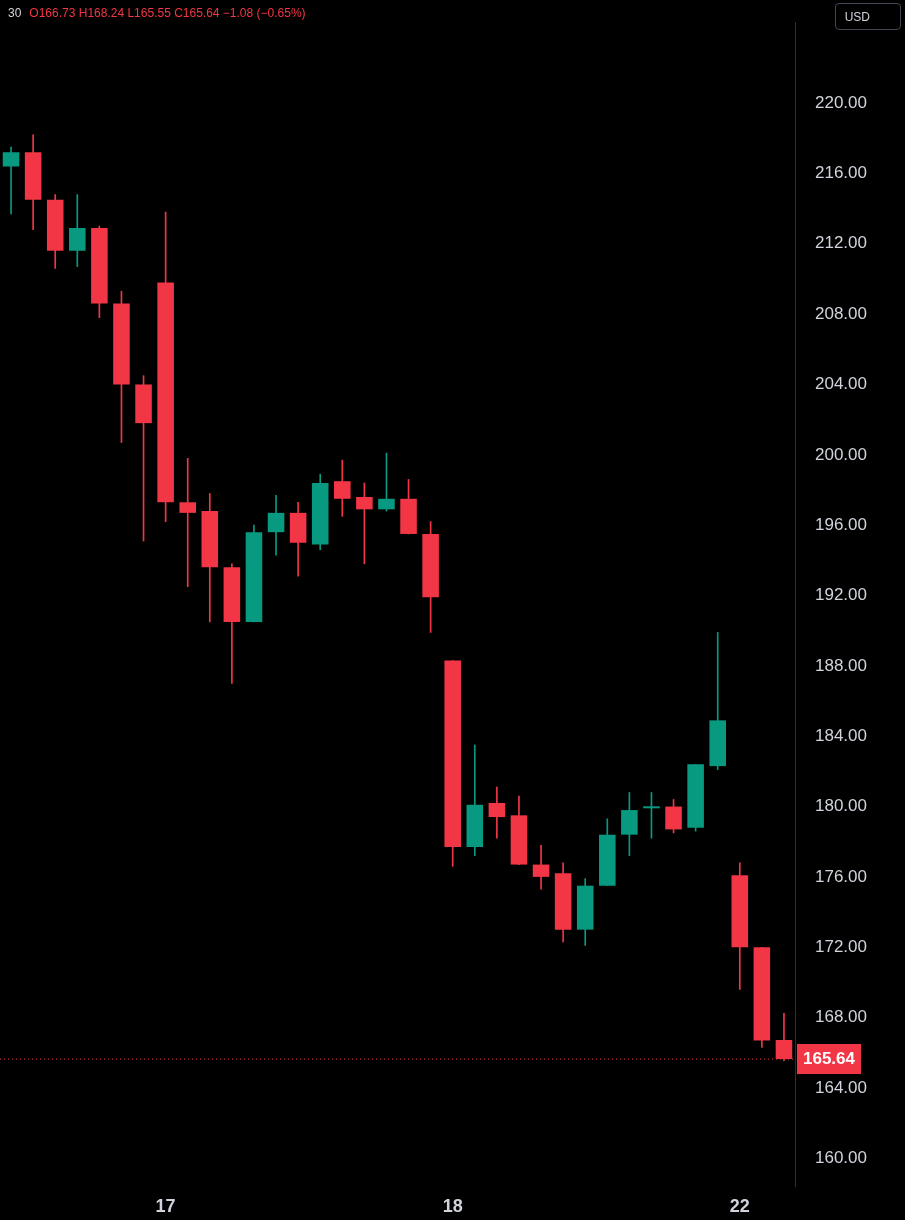 Image resolution: width=905 pixels, height=1220 pixels. What do you see at coordinates (841, 102) in the screenshot?
I see `y-tick-label: 220.00` at bounding box center [841, 102].